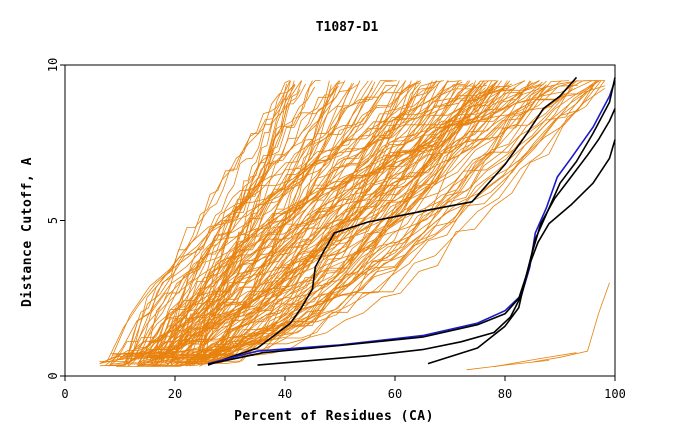 The image size is (680, 440). I want to click on x-tick-label: 20, so click(175, 394).